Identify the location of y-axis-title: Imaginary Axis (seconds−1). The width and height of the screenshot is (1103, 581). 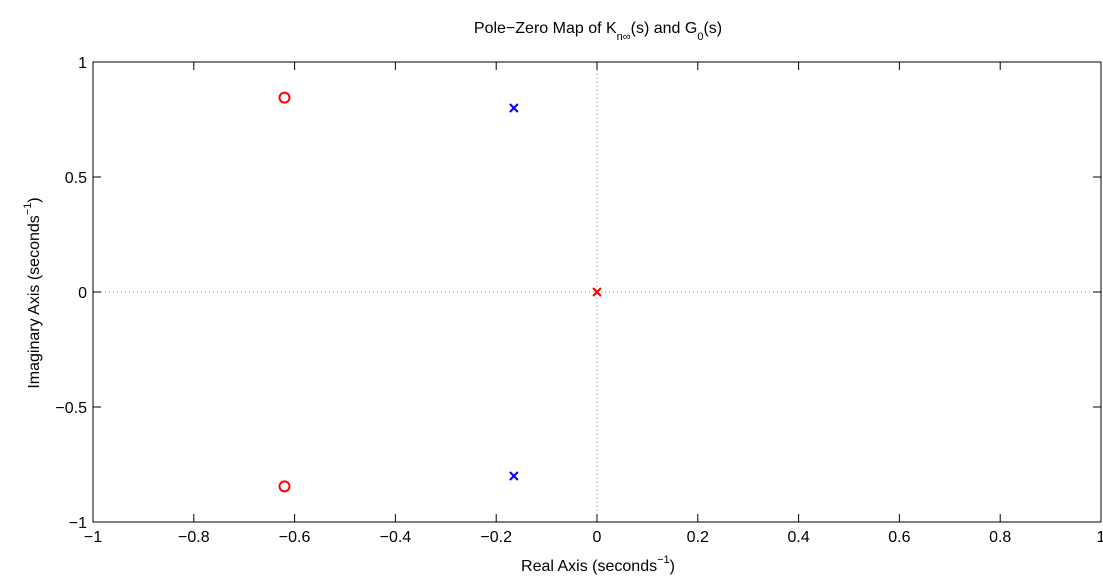
(32, 292).